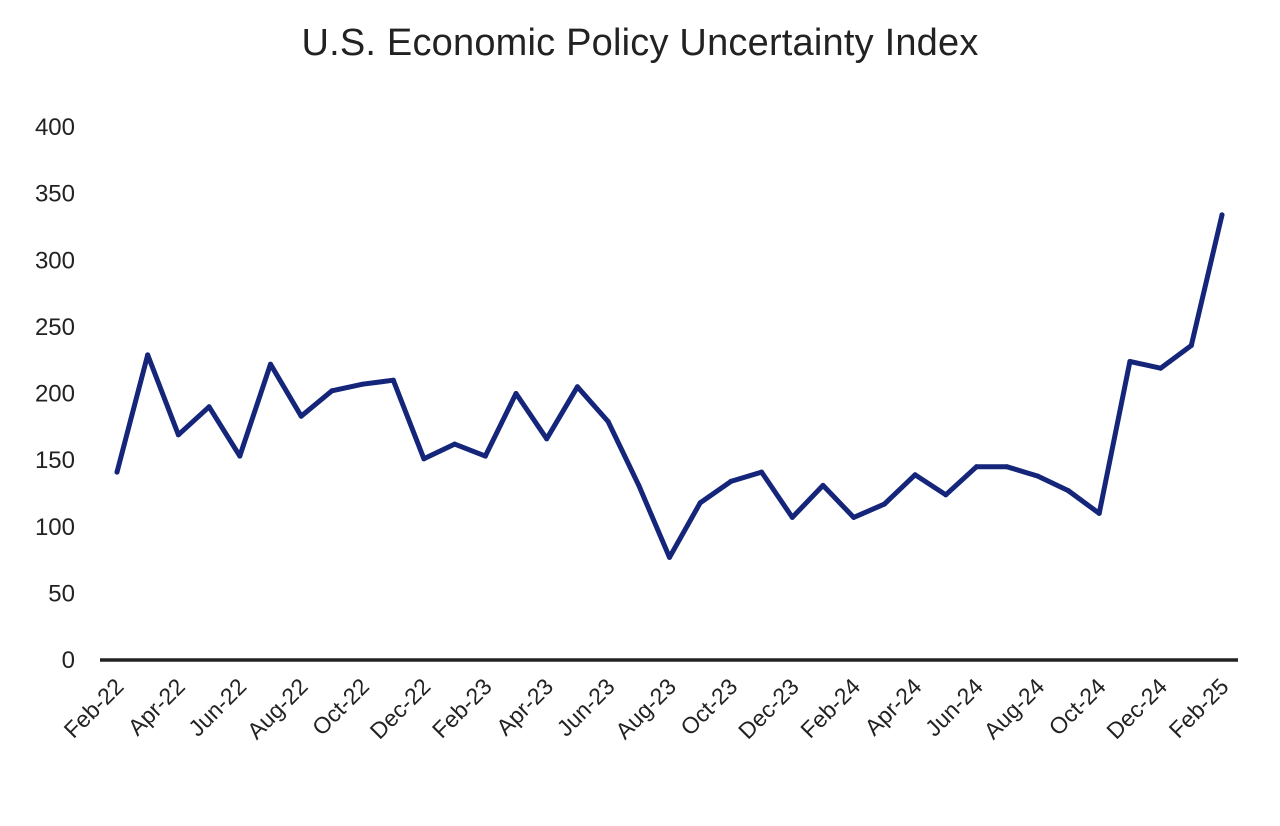 Image resolution: width=1280 pixels, height=826 pixels. What do you see at coordinates (1014, 708) in the screenshot?
I see `x-tick-label: Aug-24` at bounding box center [1014, 708].